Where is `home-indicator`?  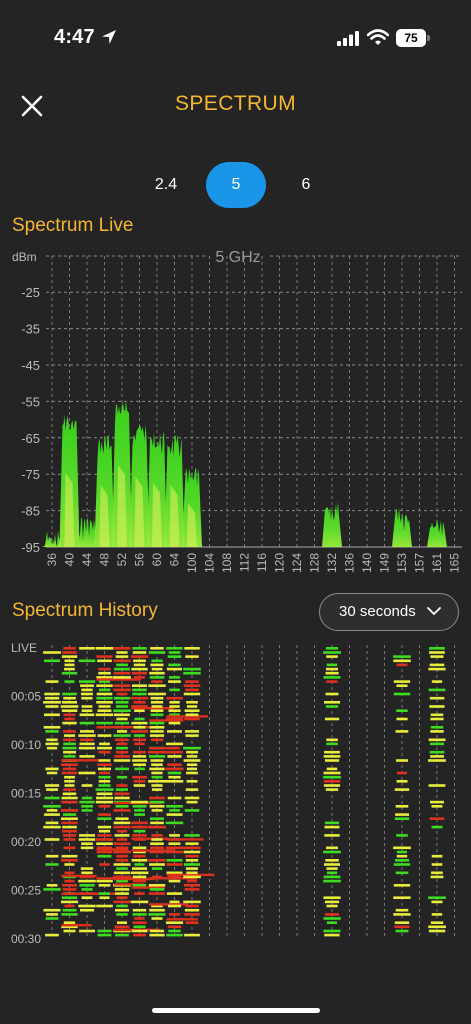 home-indicator is located at coordinates (236, 1010).